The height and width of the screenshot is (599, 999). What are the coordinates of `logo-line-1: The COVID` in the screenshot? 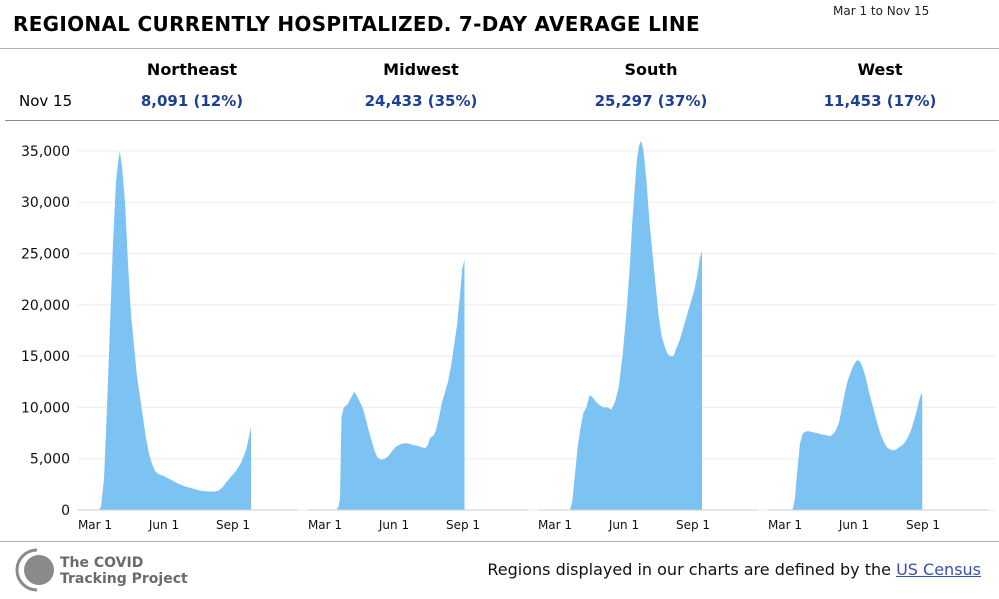 It's located at (102, 563).